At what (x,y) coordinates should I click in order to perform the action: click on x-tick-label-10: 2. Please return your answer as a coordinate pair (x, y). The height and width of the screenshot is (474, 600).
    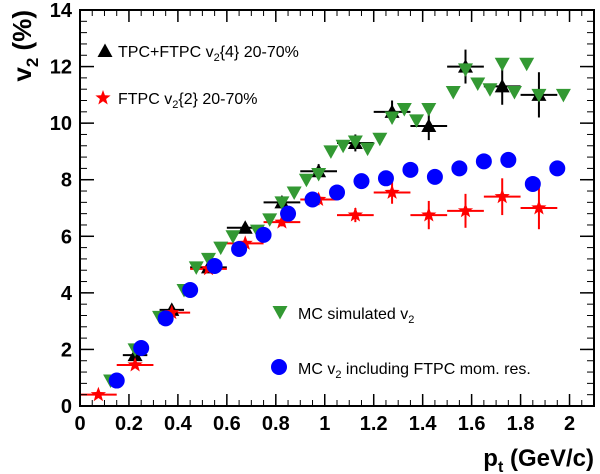
    Looking at the image, I should click on (569, 424).